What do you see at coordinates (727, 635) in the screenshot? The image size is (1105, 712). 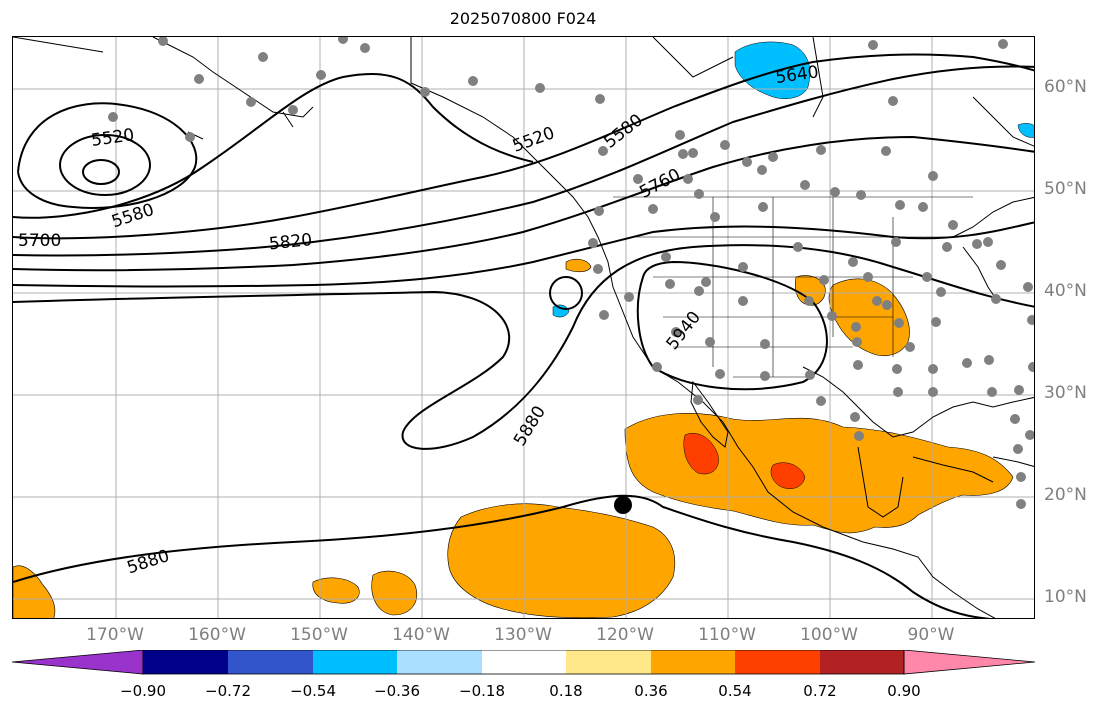 I see `lon-label-110: 110°W` at bounding box center [727, 635].